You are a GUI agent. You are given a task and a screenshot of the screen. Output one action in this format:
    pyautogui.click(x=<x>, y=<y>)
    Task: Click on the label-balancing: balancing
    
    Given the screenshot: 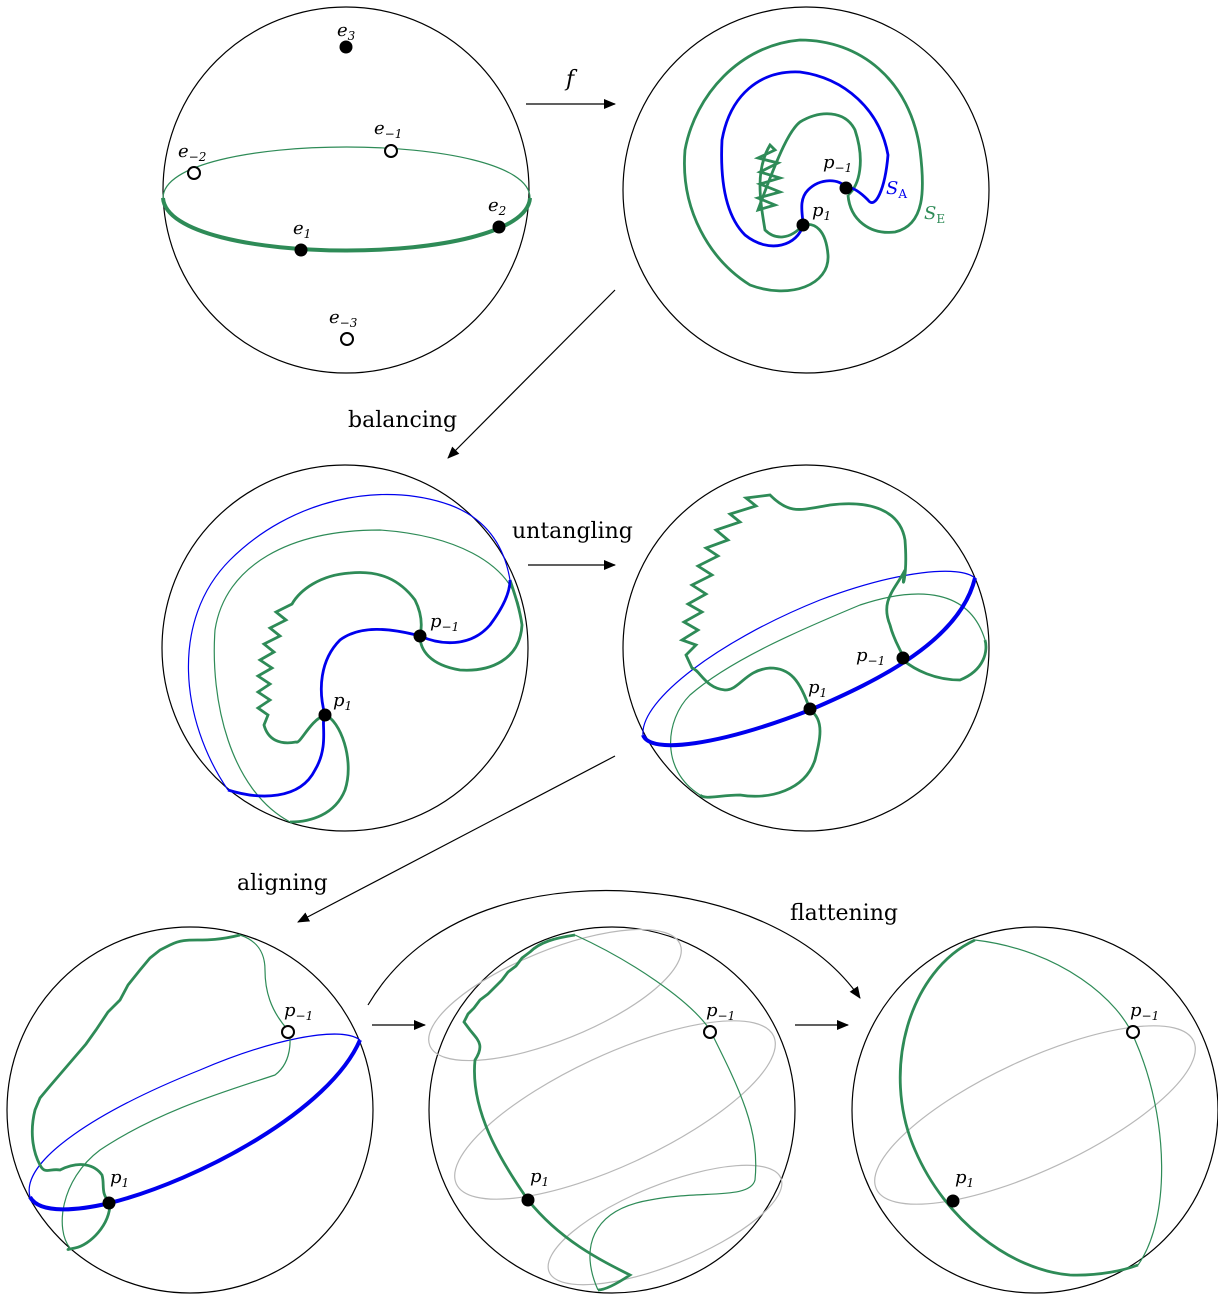 What is the action you would take?
    pyautogui.click(x=402, y=420)
    